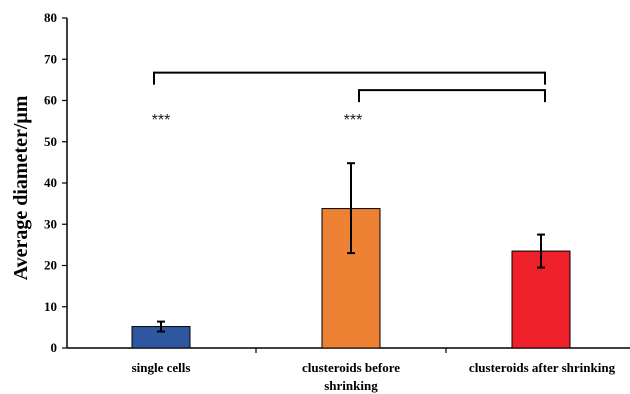 This screenshot has width=630, height=394. Describe the element at coordinates (50, 223) in the screenshot. I see `y-tick-label-3: 30` at that location.